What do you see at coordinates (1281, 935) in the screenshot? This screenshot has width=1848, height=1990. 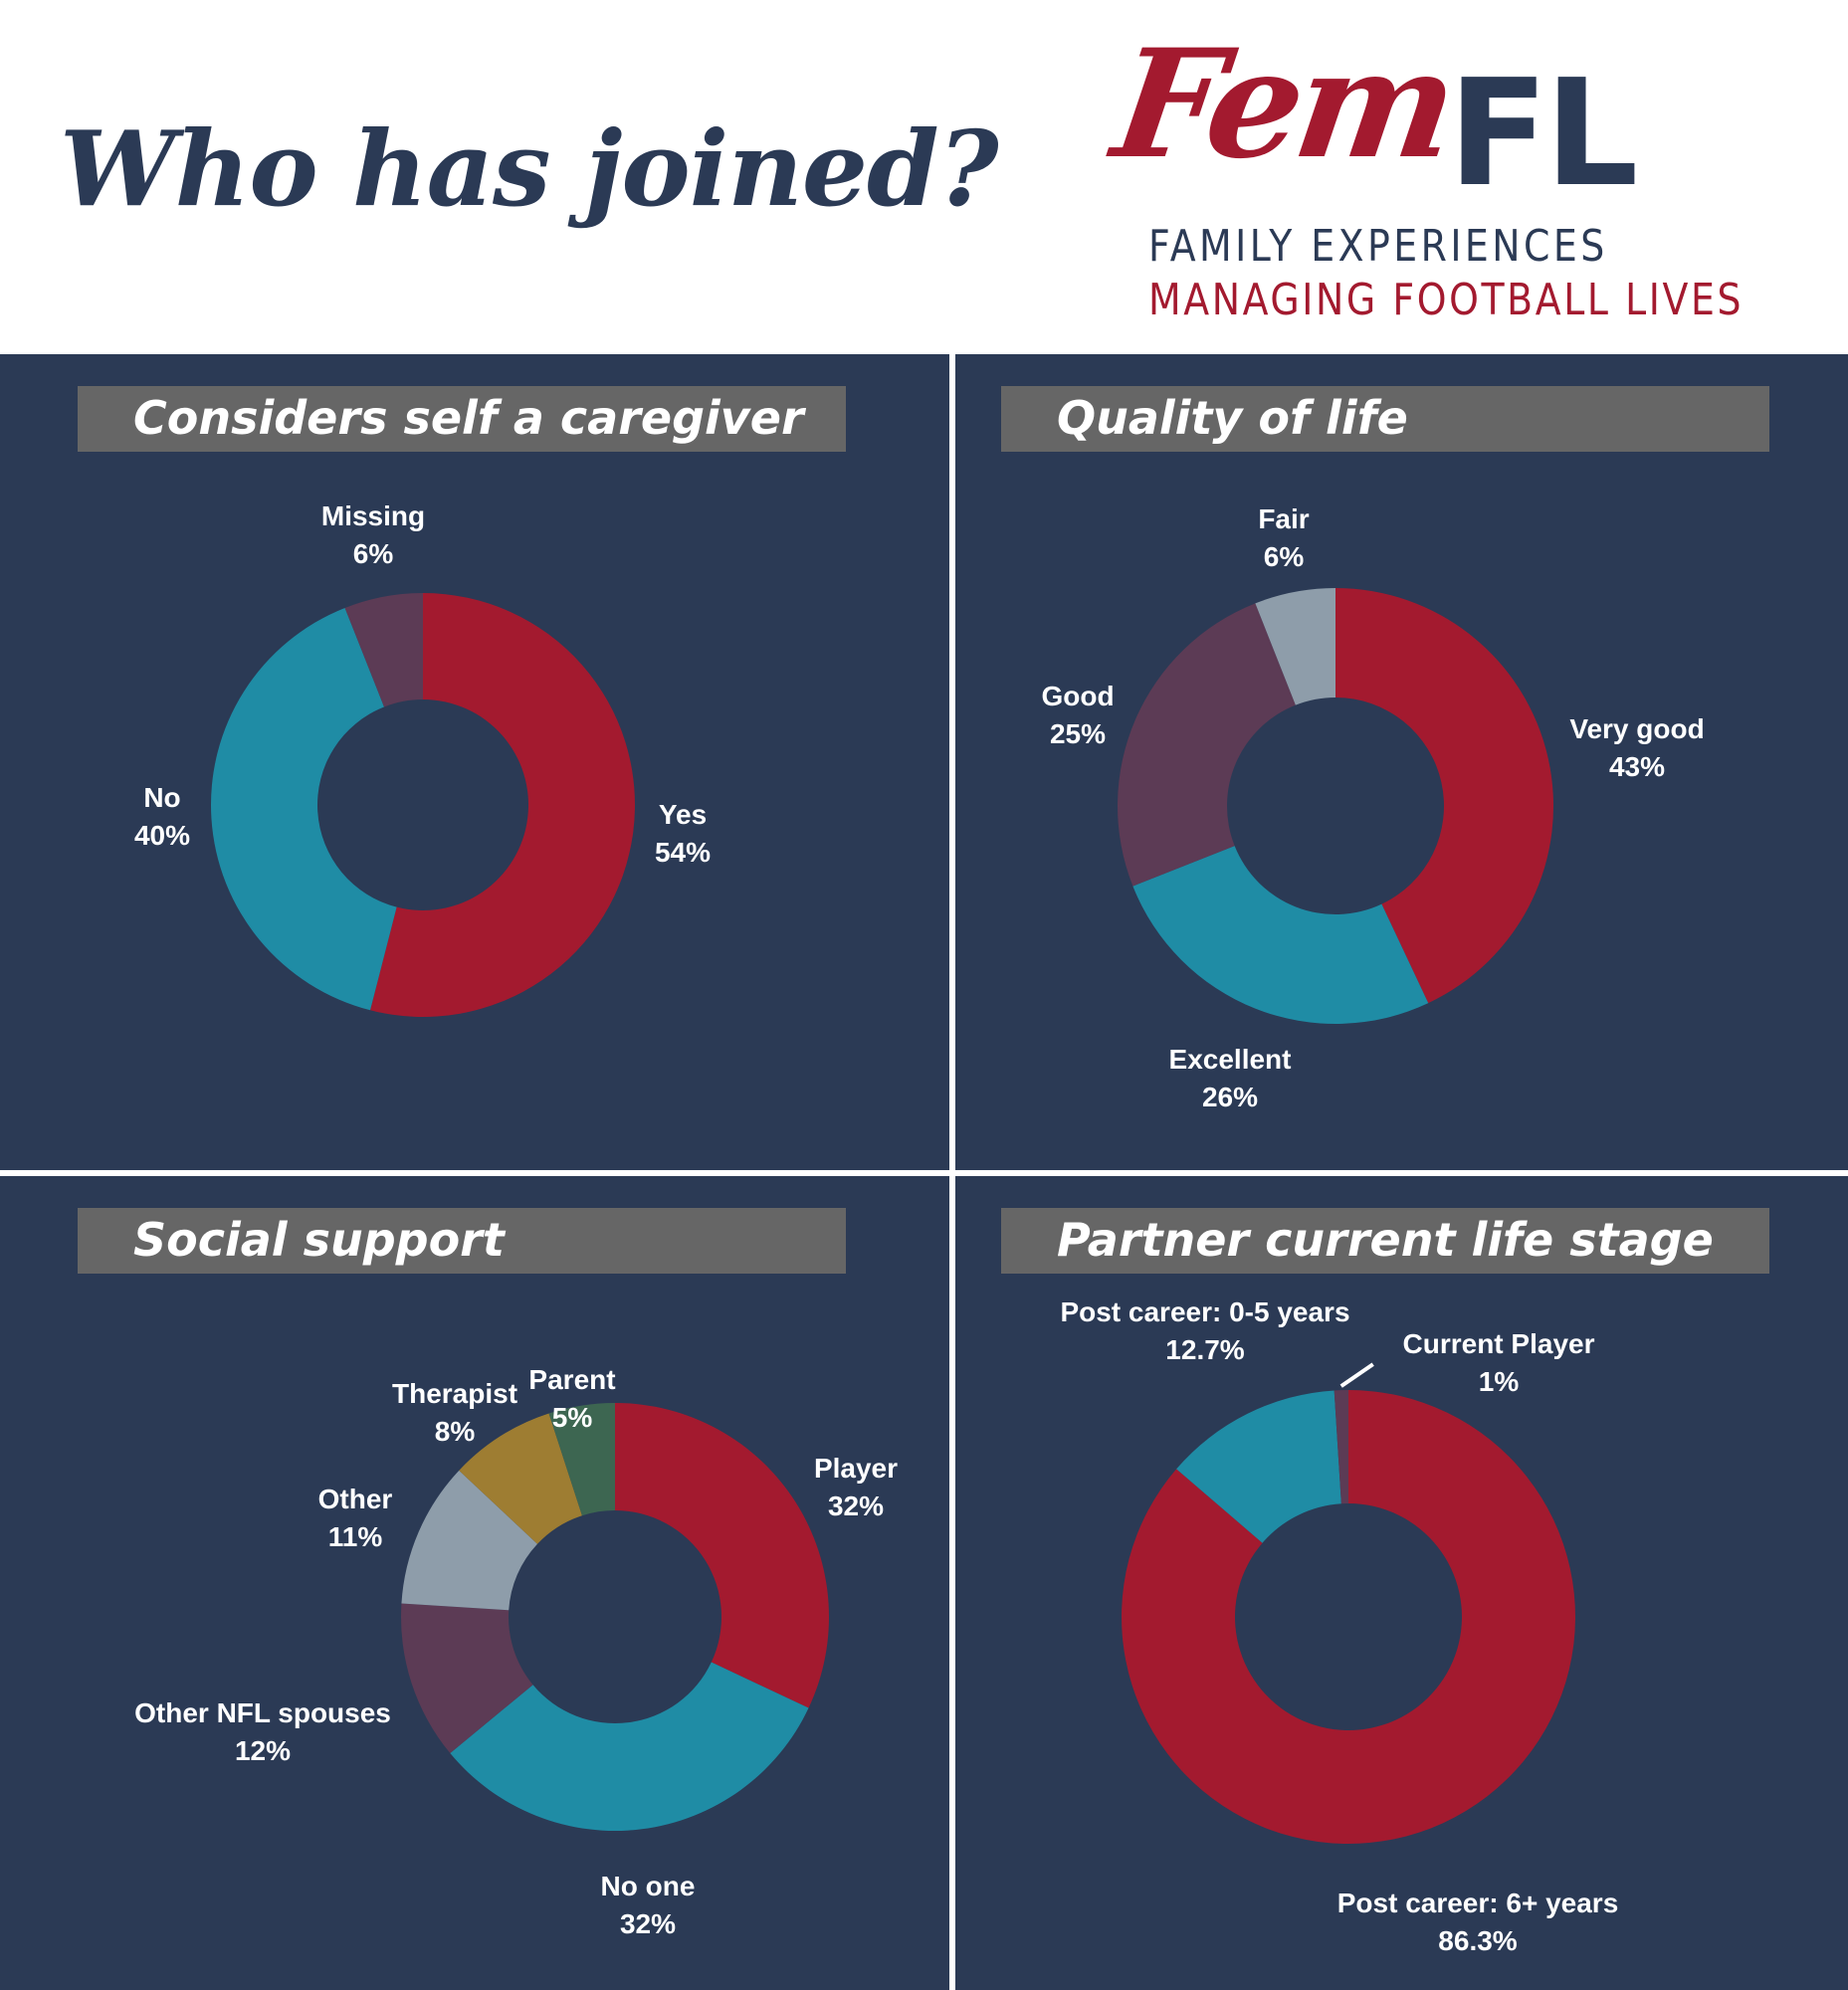 I see `slice-excellent` at bounding box center [1281, 935].